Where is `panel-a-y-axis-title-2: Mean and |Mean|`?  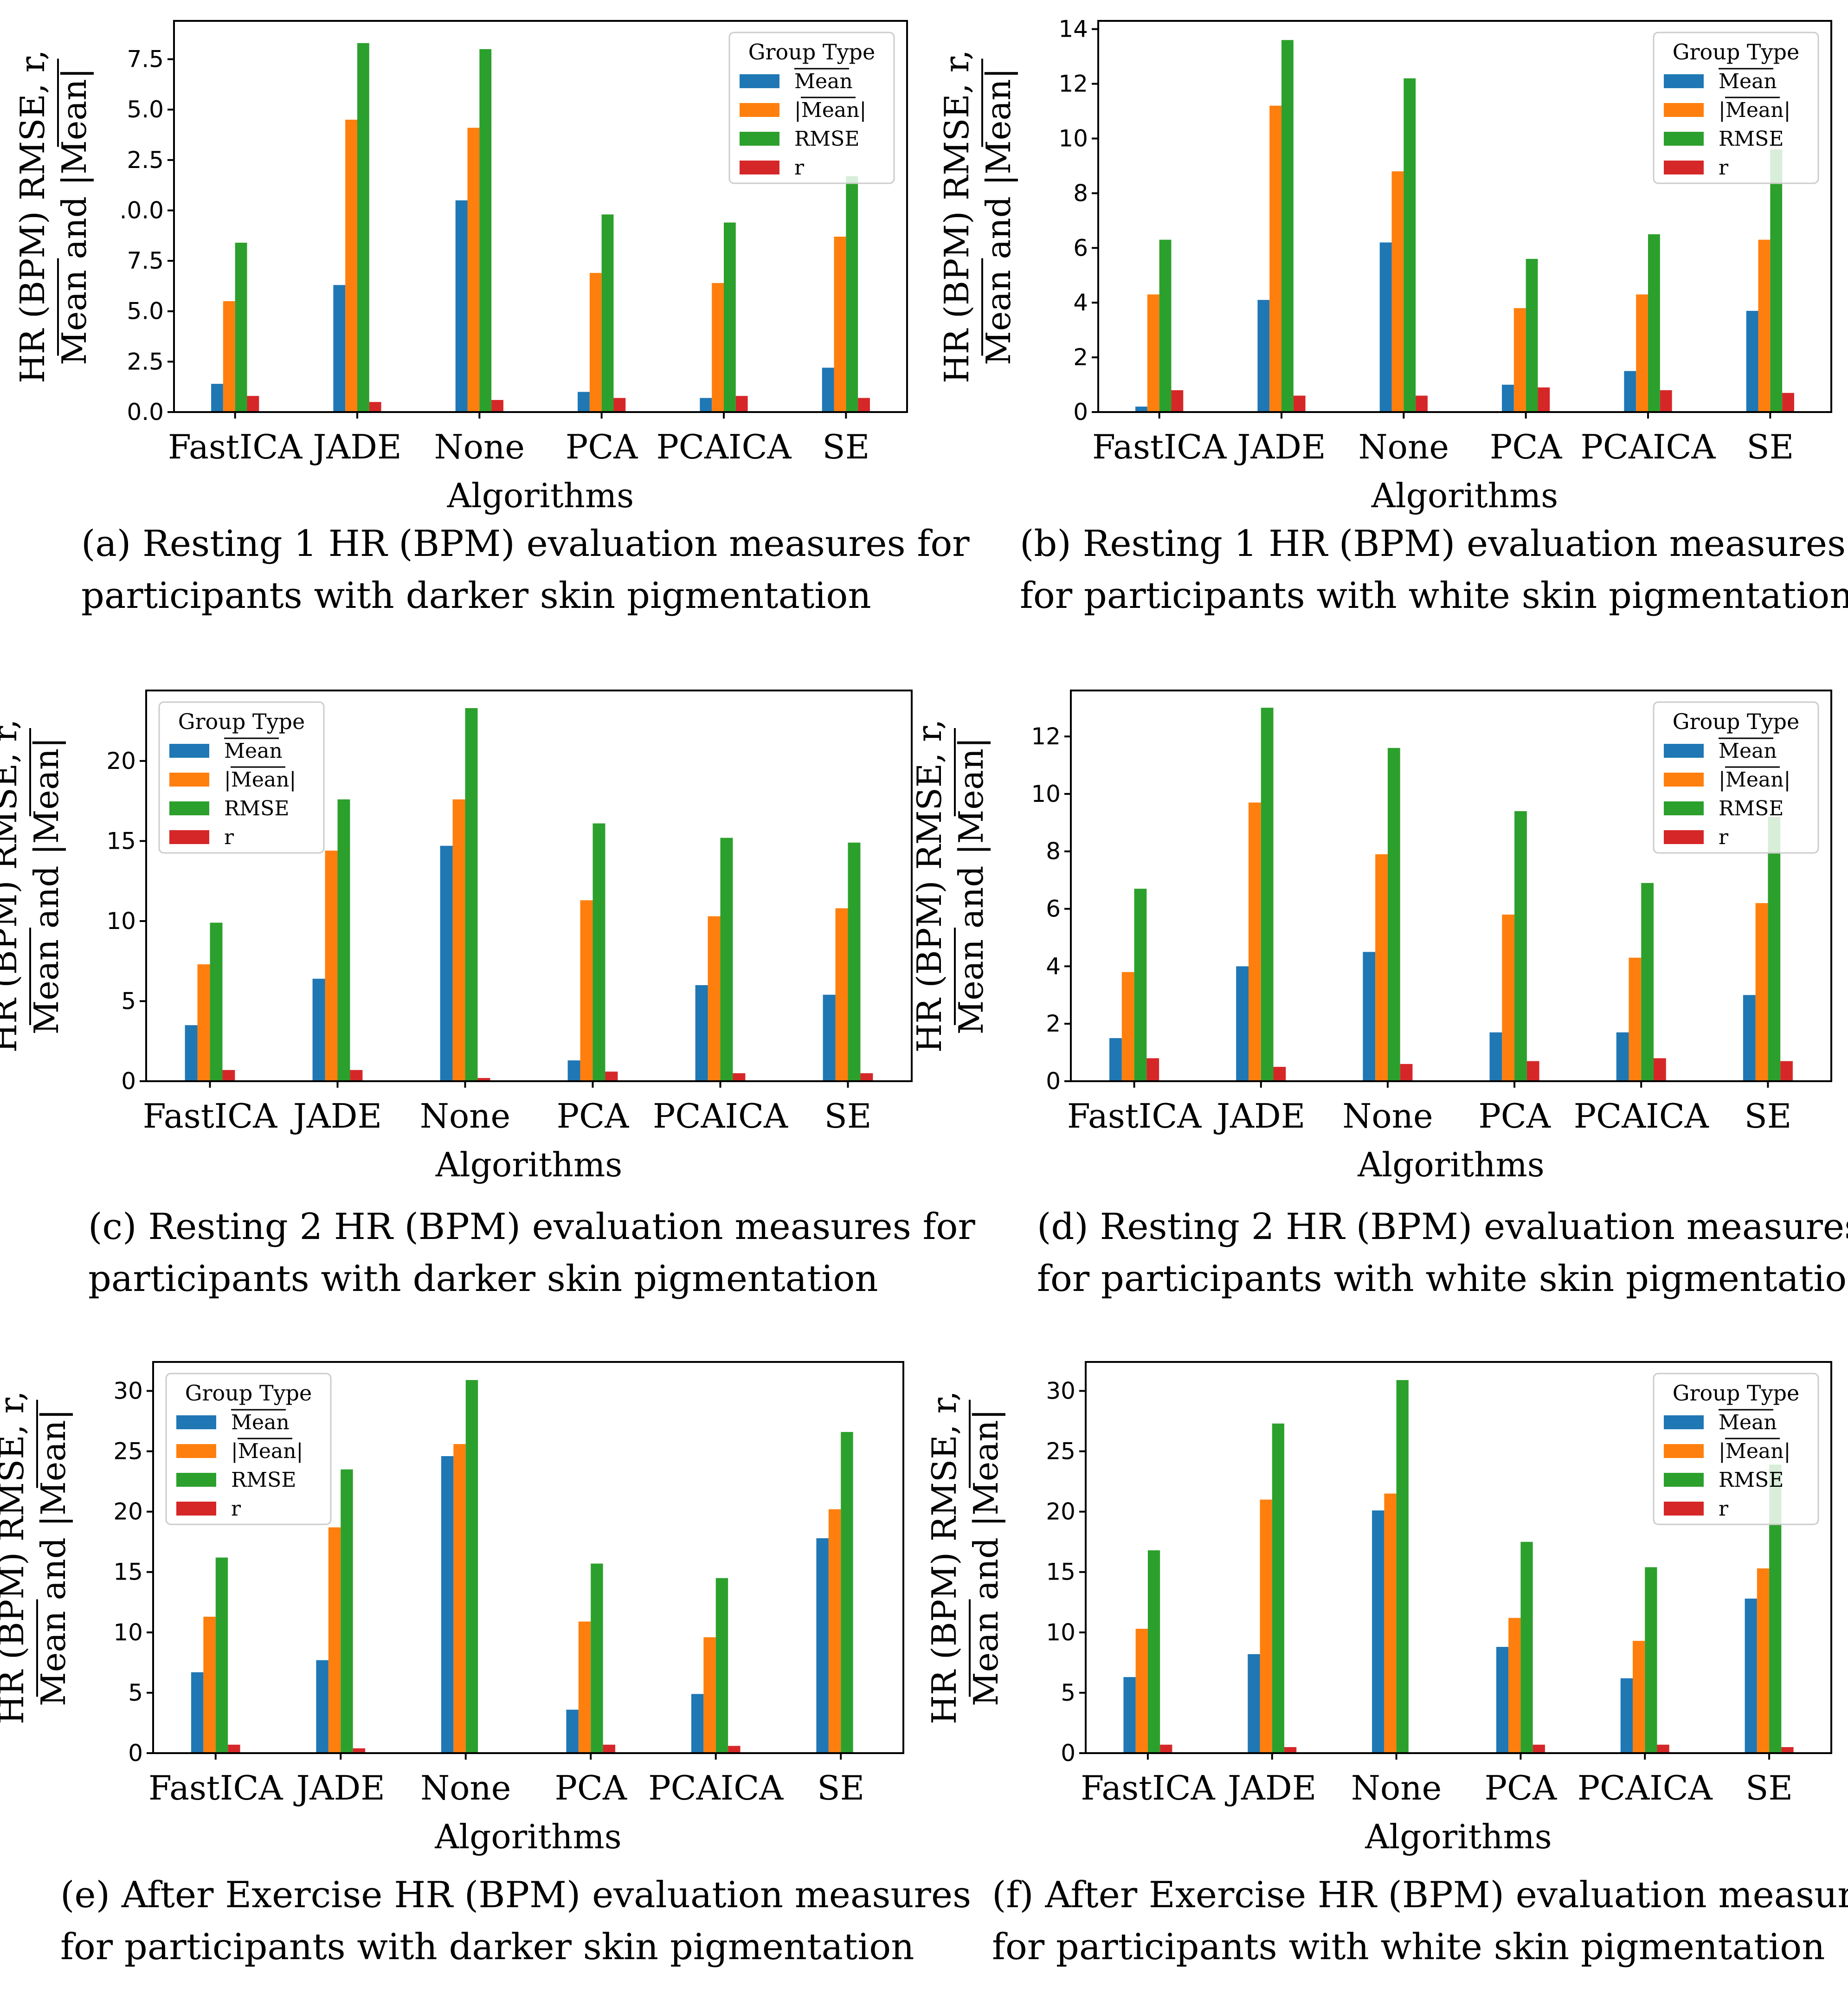 panel-a-y-axis-title-2: Mean and |Mean| is located at coordinates (74, 216).